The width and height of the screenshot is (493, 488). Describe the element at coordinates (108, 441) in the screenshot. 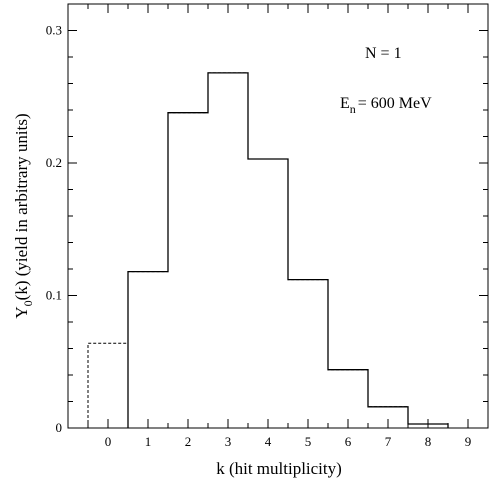

I see `x-tick-label: 0` at that location.